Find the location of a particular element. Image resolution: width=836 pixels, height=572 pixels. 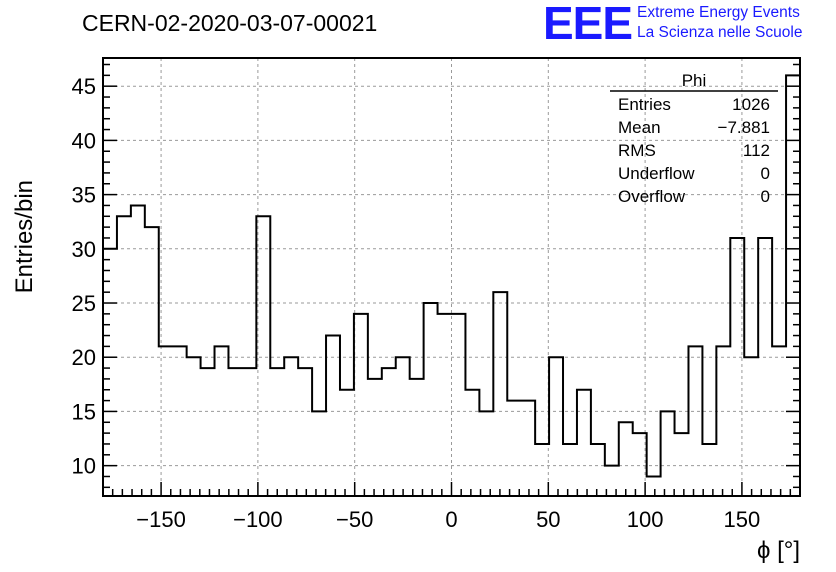

x-tick-label: −100 is located at coordinates (258, 519).